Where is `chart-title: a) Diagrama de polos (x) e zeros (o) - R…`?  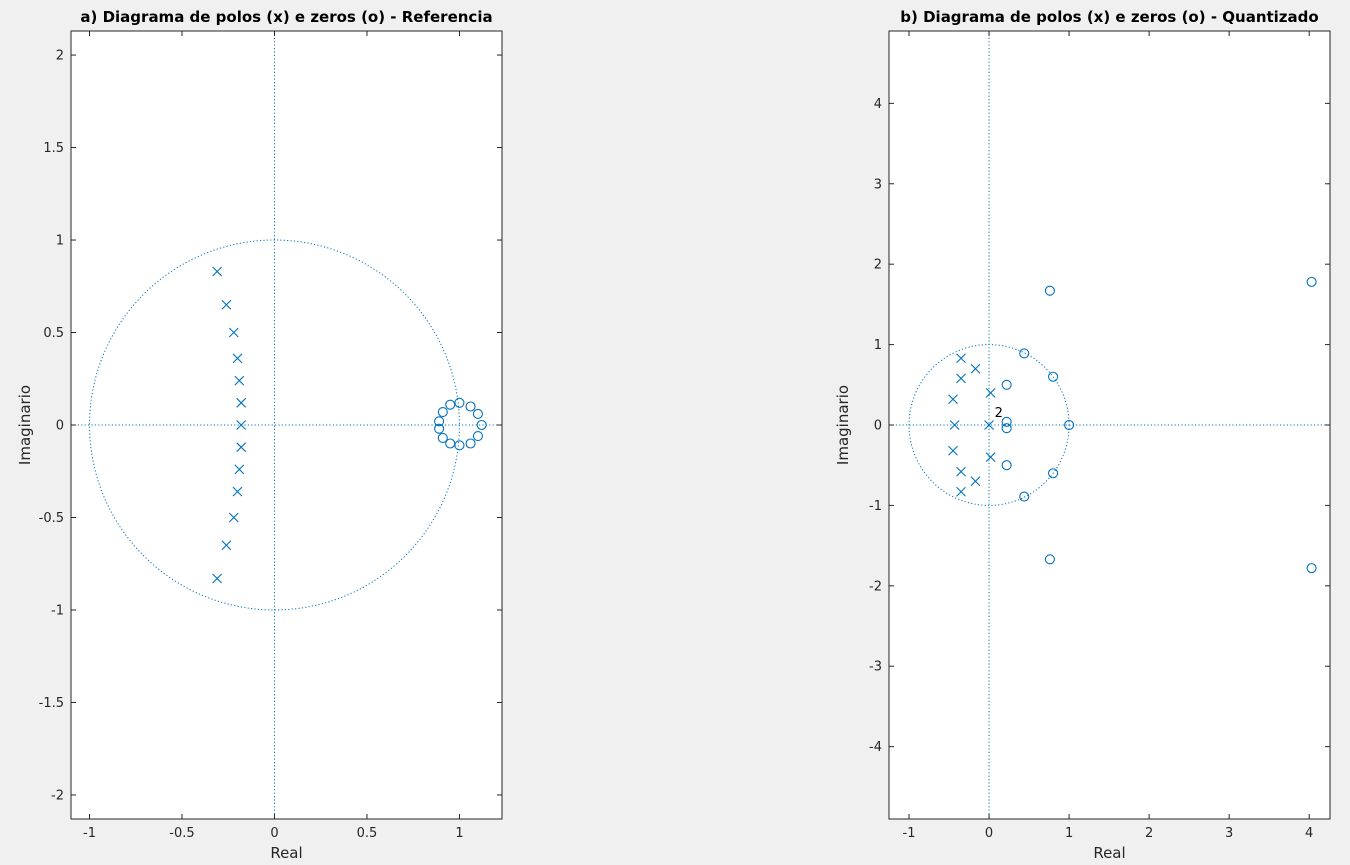 chart-title: a) Diagrama de polos (x) e zeros (o) - R… is located at coordinates (286, 17).